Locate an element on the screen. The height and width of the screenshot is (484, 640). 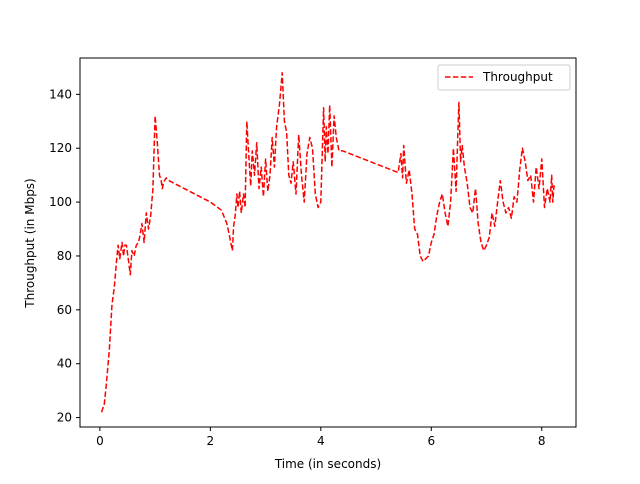
x-tick-label: 2 is located at coordinates (211, 441).